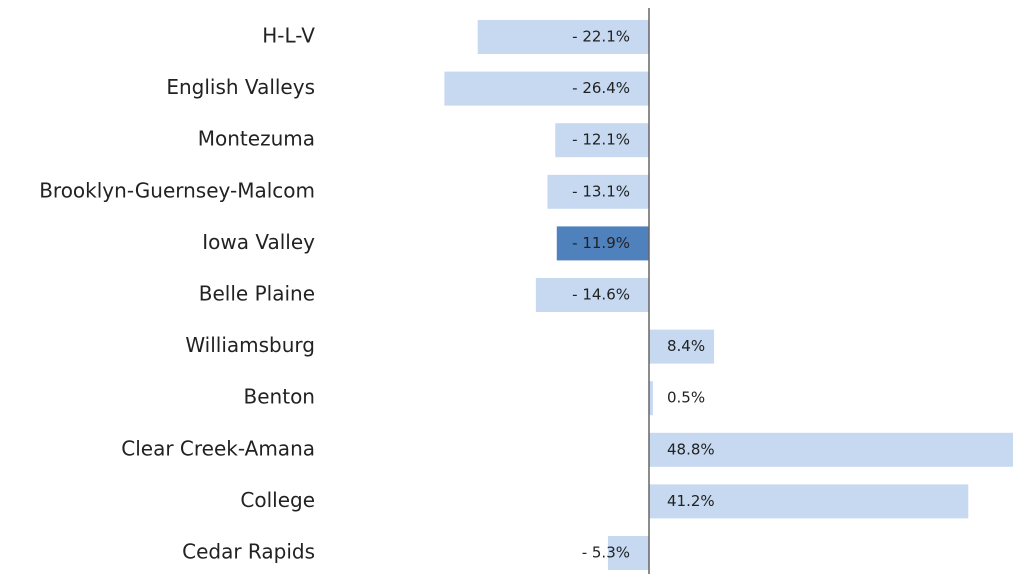 The width and height of the screenshot is (1013, 574). Describe the element at coordinates (248, 552) in the screenshot. I see `category-label: Cedar Rapids` at that location.